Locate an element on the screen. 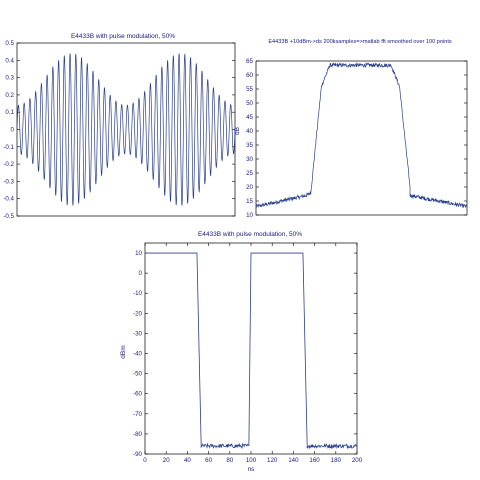 This screenshot has width=480, height=480. chart-1-y-tick-label-10: -0.5 is located at coordinates (8, 216).